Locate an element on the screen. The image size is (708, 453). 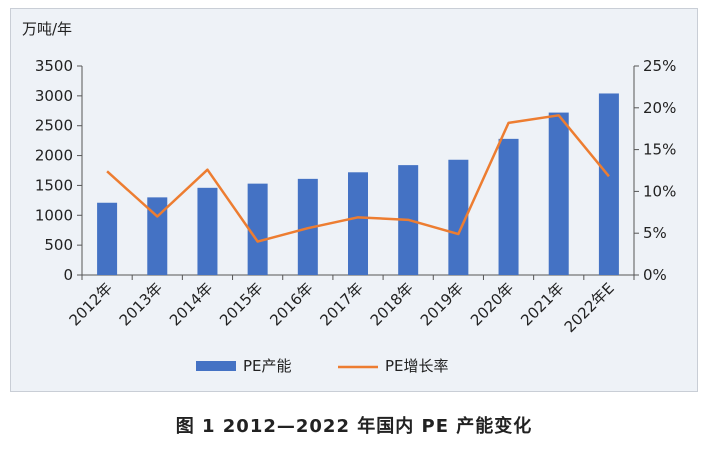
bar-2015年 is located at coordinates (257, 229).